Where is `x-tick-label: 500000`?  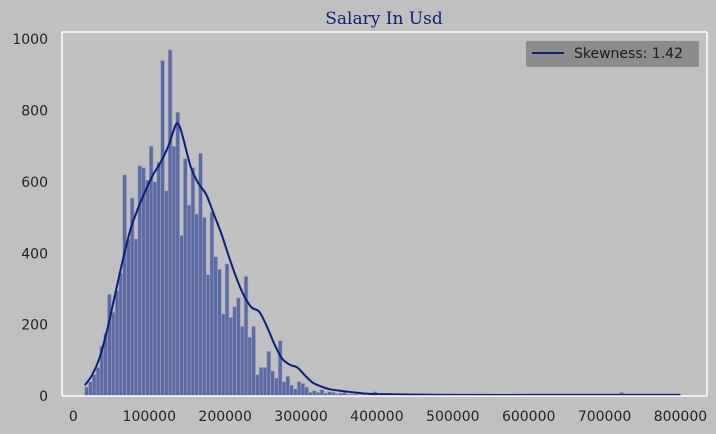 x-tick-label: 500000 is located at coordinates (452, 417).